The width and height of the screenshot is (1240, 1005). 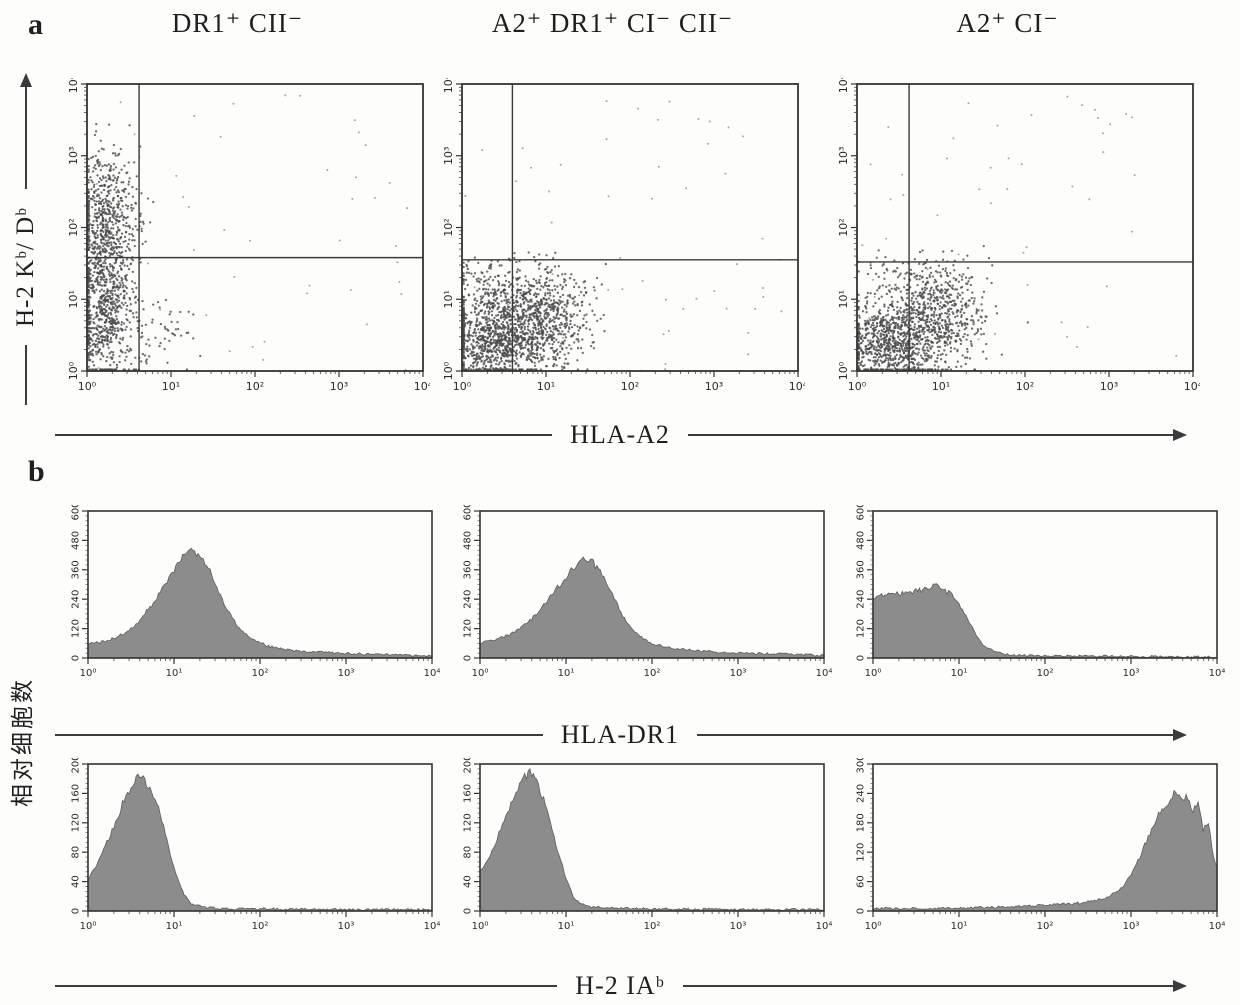 I want to click on x-axis-label-hla-dr1: HLA-DR1, so click(x=620, y=734).